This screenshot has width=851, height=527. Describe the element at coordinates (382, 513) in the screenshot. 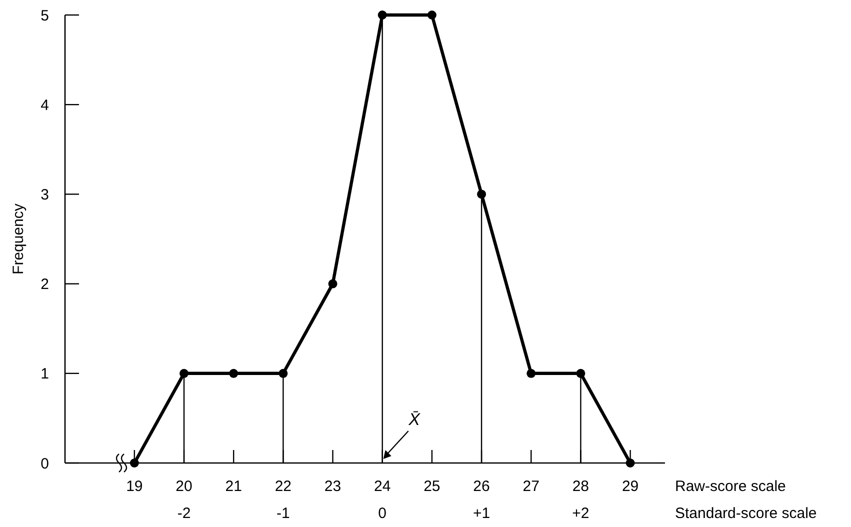

I see `x2-tick-label: 0` at that location.